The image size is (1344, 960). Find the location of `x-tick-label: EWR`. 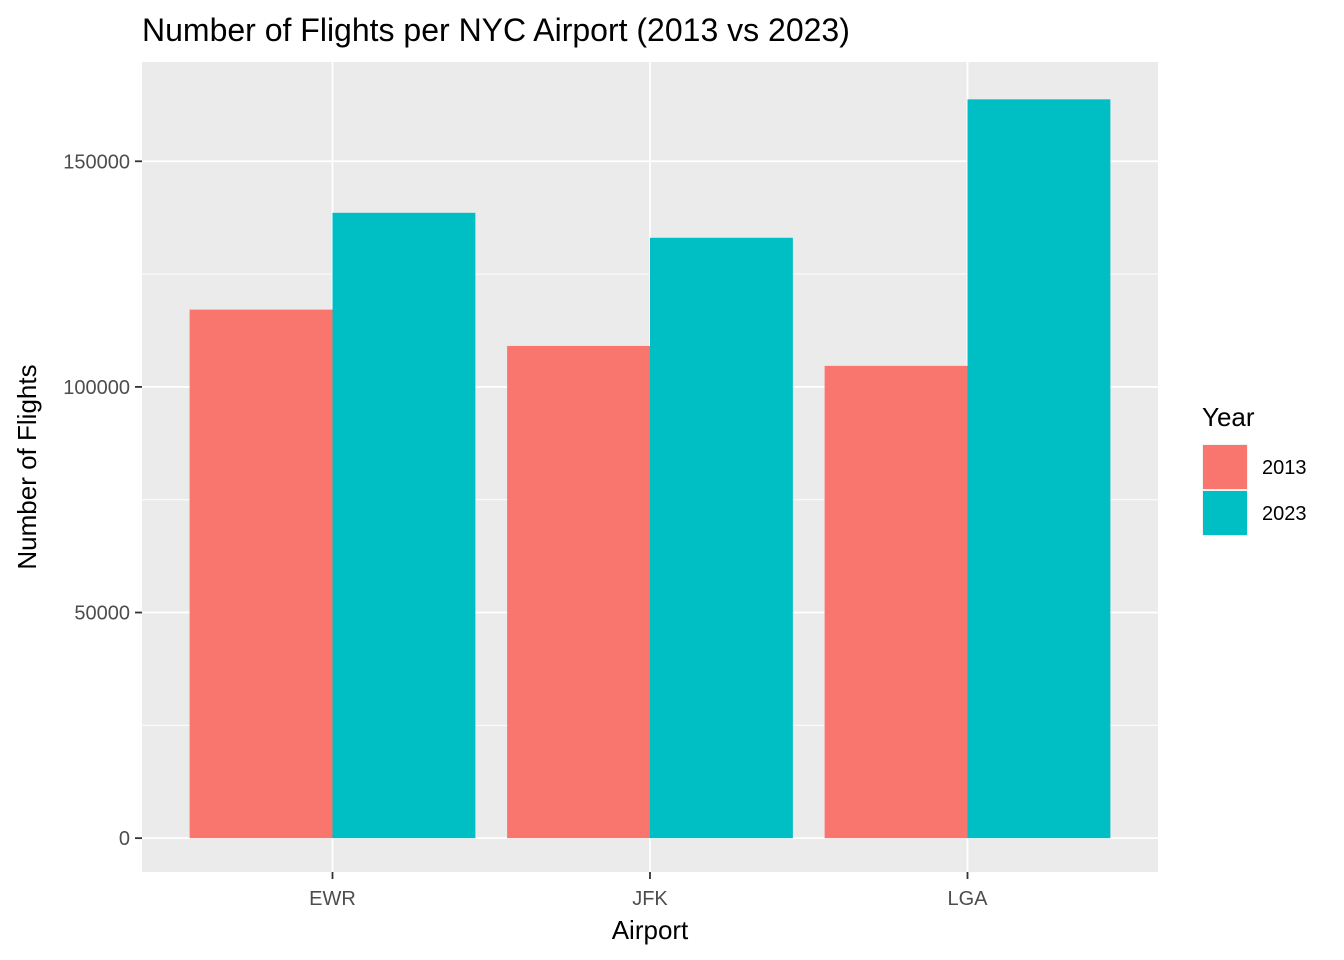

x-tick-label: EWR is located at coordinates (332, 899).